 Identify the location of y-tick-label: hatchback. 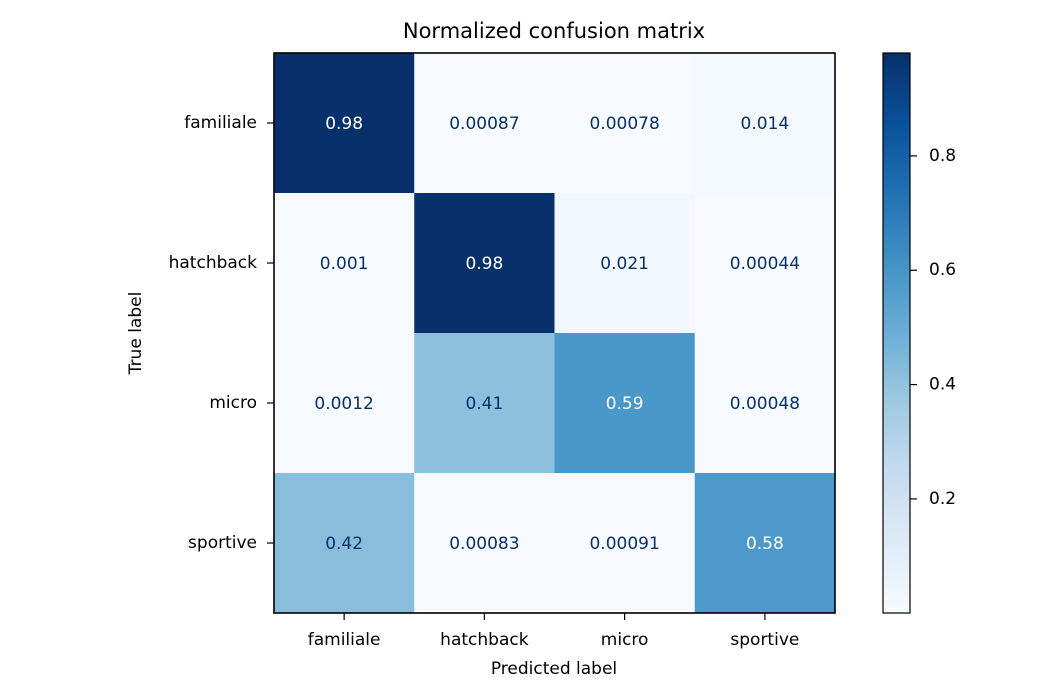
(213, 263).